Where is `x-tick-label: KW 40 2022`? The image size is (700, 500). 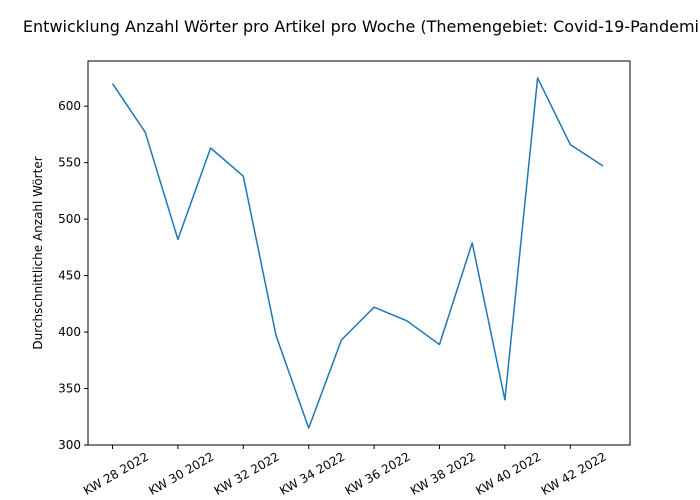
x-tick-label: KW 40 2022 is located at coordinates (508, 473).